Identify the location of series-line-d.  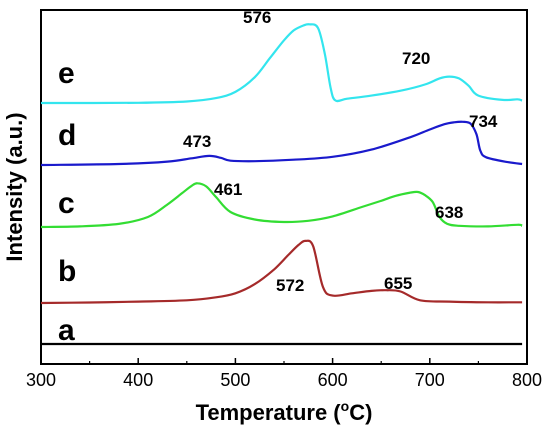
(281, 143).